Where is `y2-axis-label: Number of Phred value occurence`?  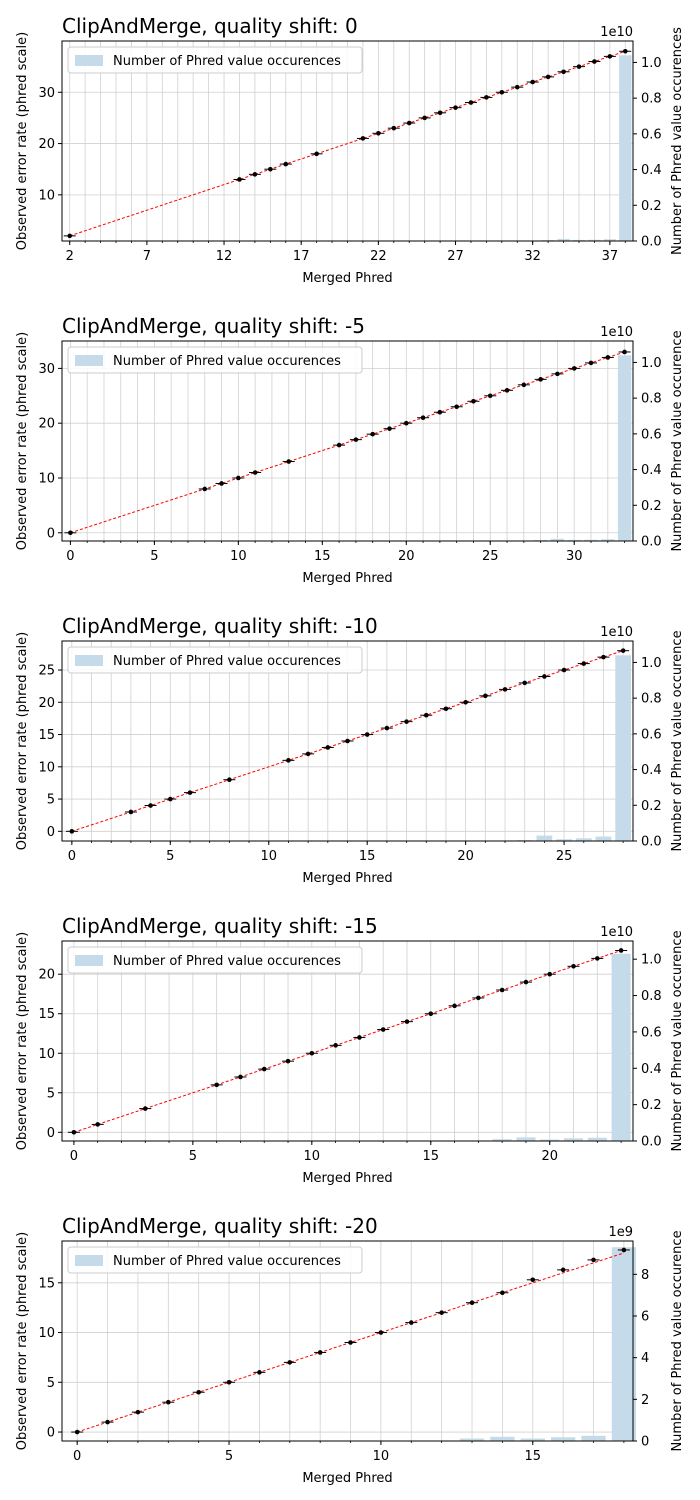 y2-axis-label: Number of Phred value occurence is located at coordinates (677, 440).